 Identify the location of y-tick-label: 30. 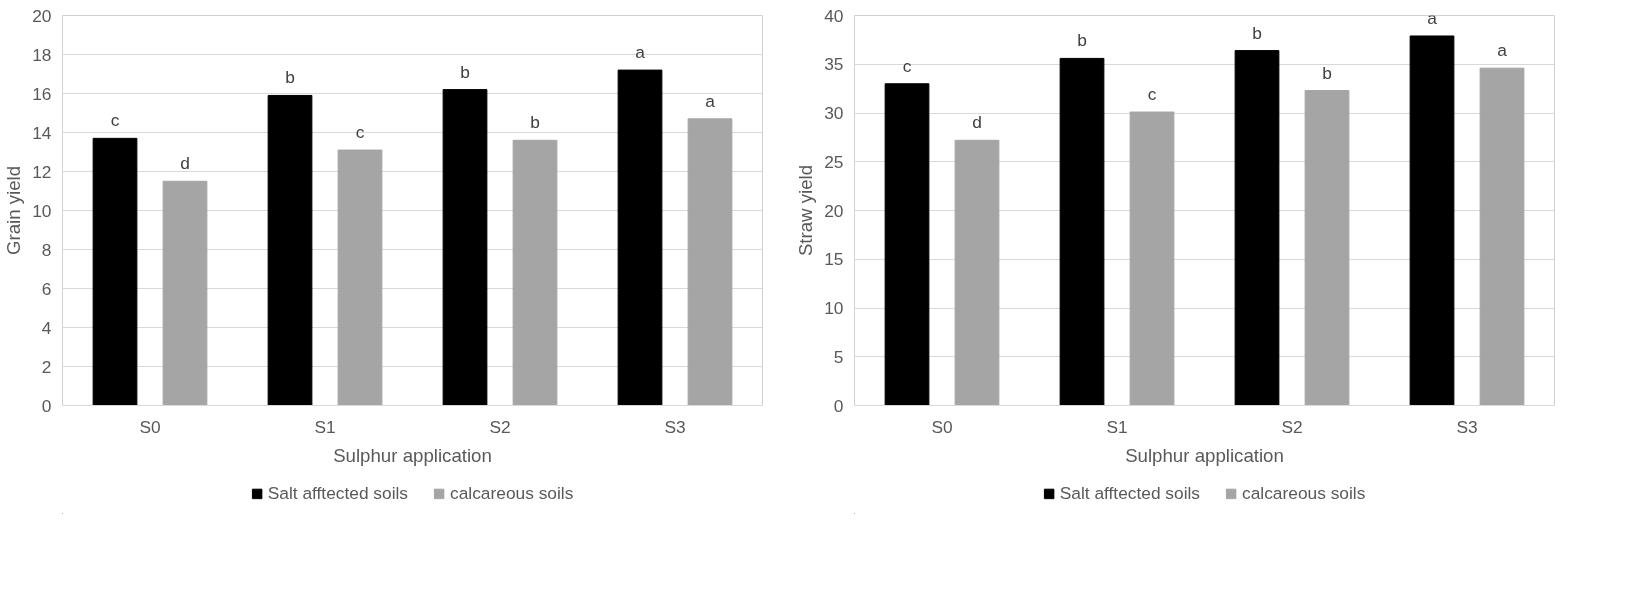
(834, 113).